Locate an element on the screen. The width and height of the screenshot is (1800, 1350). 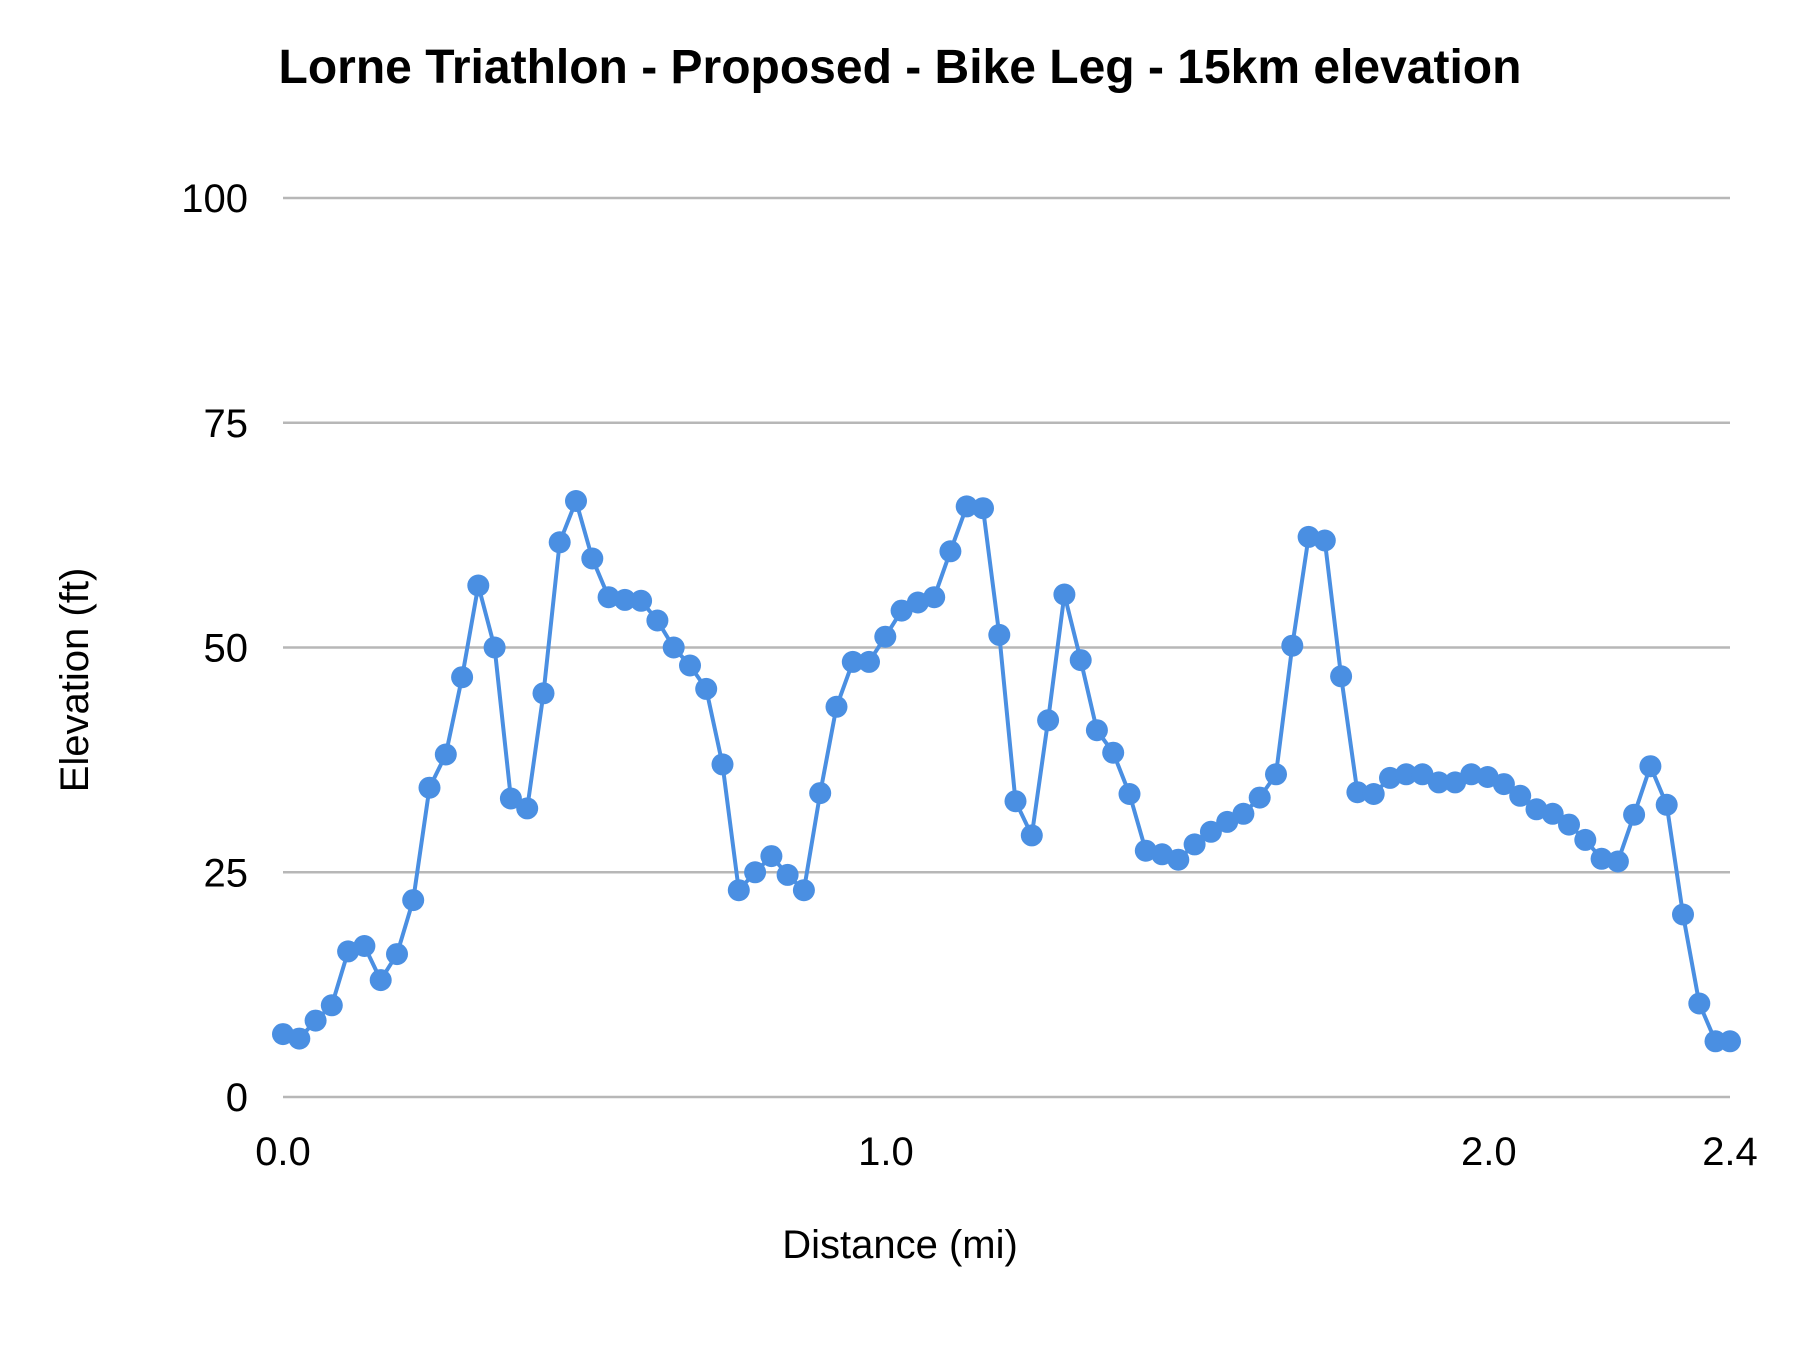
x-tick-label: 2.0 is located at coordinates (1489, 1152).